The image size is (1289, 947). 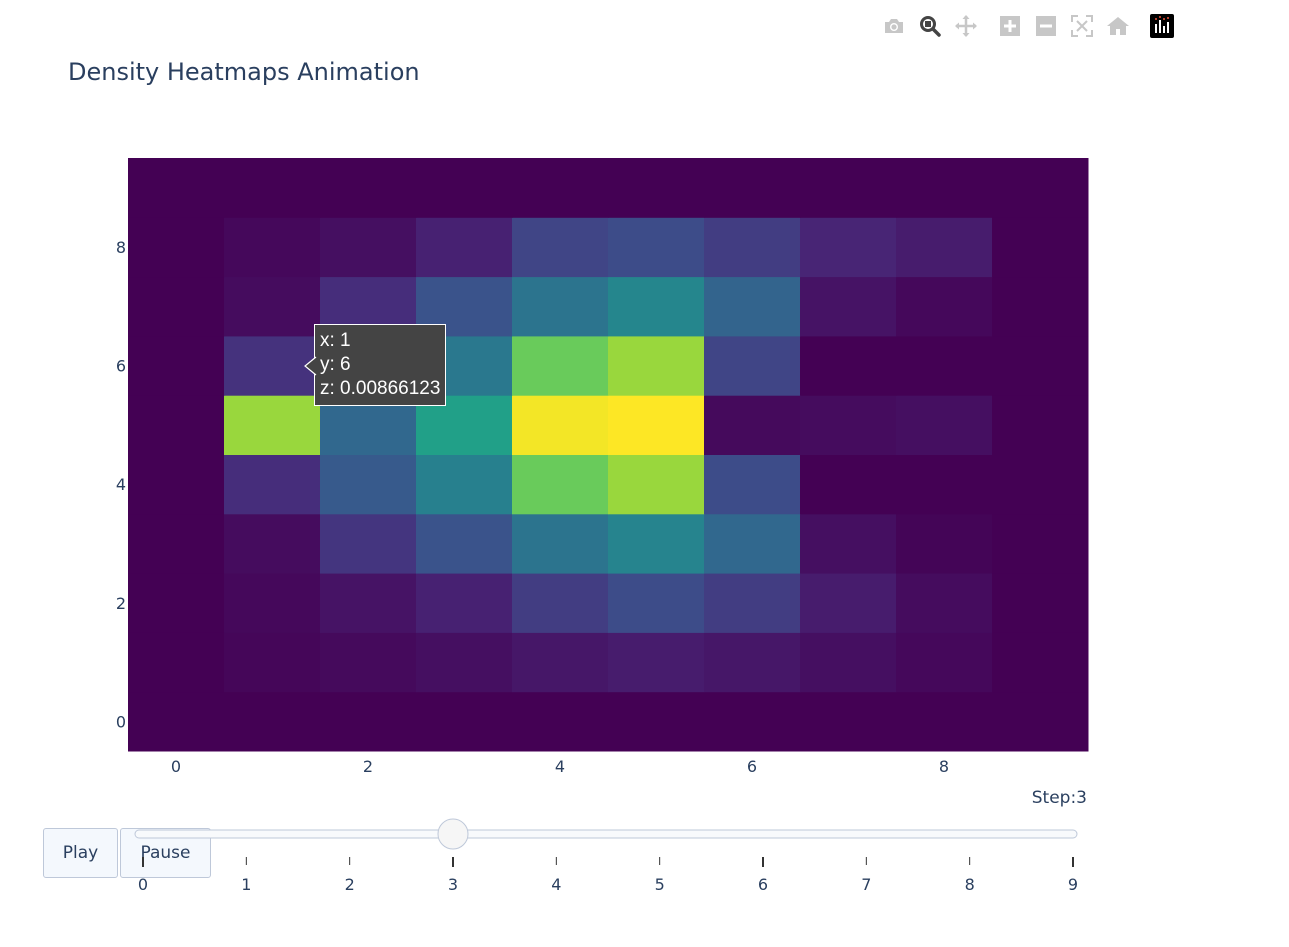 What do you see at coordinates (1046, 26) in the screenshot?
I see `zoom-out-icon` at bounding box center [1046, 26].